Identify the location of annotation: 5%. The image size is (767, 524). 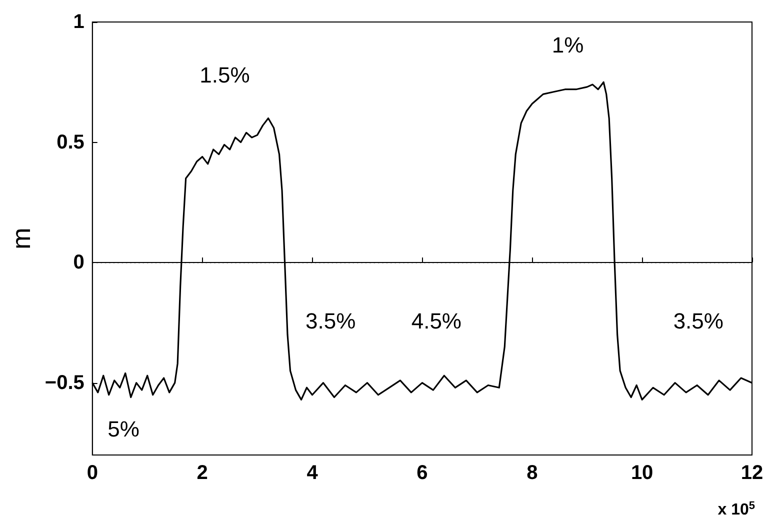
(124, 429).